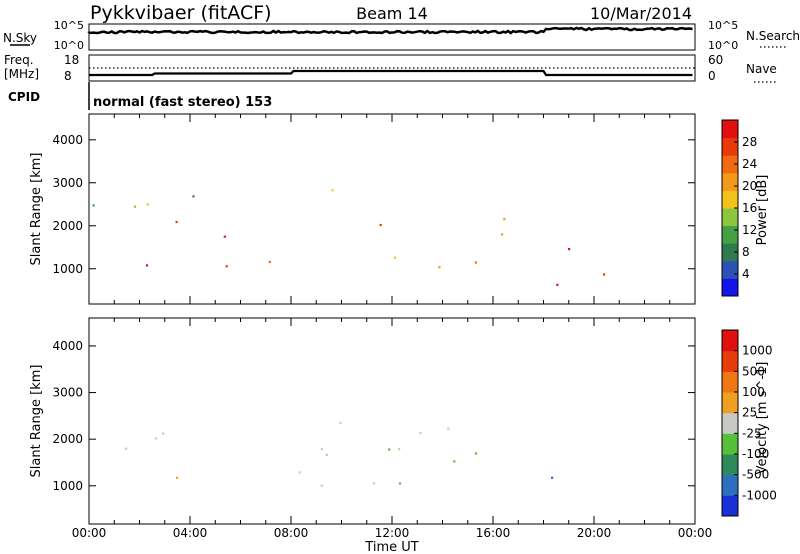 The height and width of the screenshot is (554, 800). I want to click on nsearch-label: N.Search, so click(773, 36).